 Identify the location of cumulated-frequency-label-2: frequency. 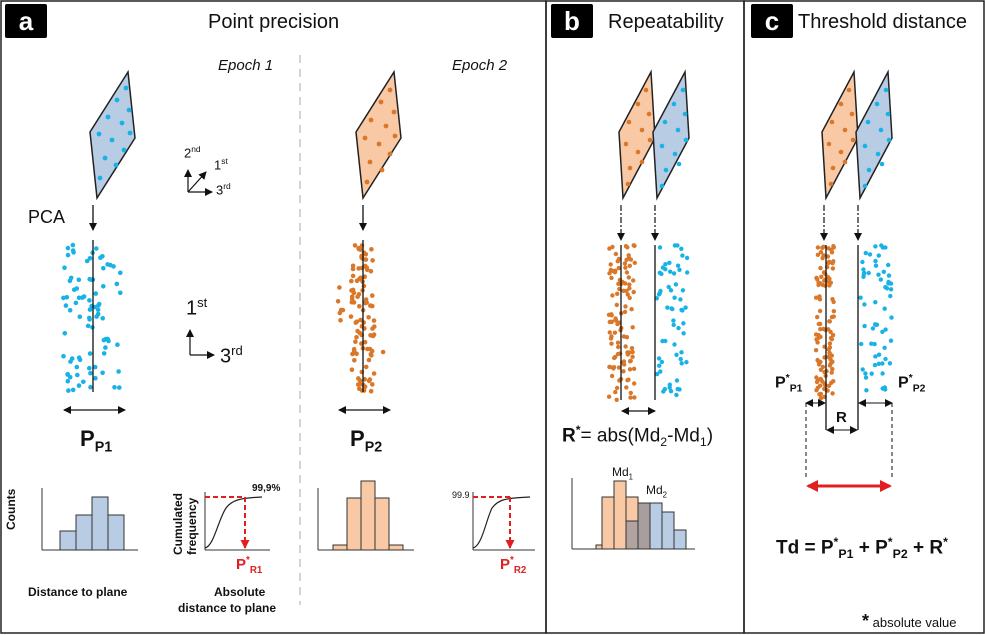
(192, 526).